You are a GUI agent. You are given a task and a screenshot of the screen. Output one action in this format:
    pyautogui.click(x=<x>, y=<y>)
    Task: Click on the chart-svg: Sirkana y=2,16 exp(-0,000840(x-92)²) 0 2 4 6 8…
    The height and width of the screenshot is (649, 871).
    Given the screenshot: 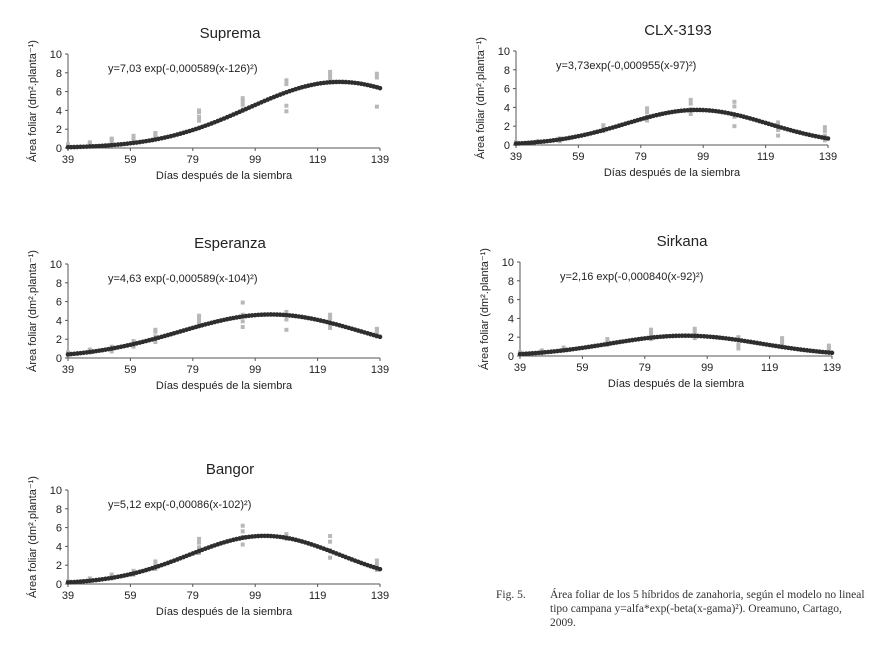 What is the action you would take?
    pyautogui.click(x=659, y=311)
    